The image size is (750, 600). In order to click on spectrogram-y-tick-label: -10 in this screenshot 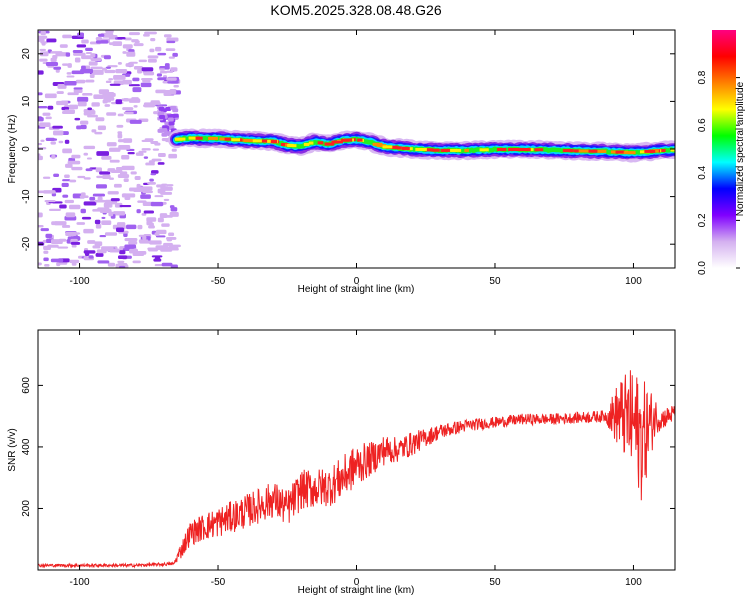, I will do `click(26, 196)`.